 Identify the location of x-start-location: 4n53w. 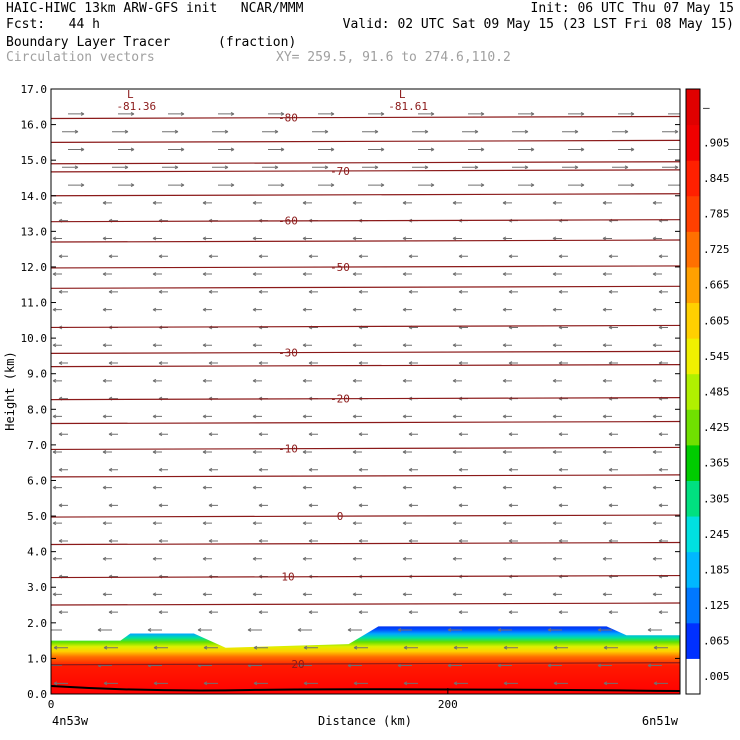
(70, 721).